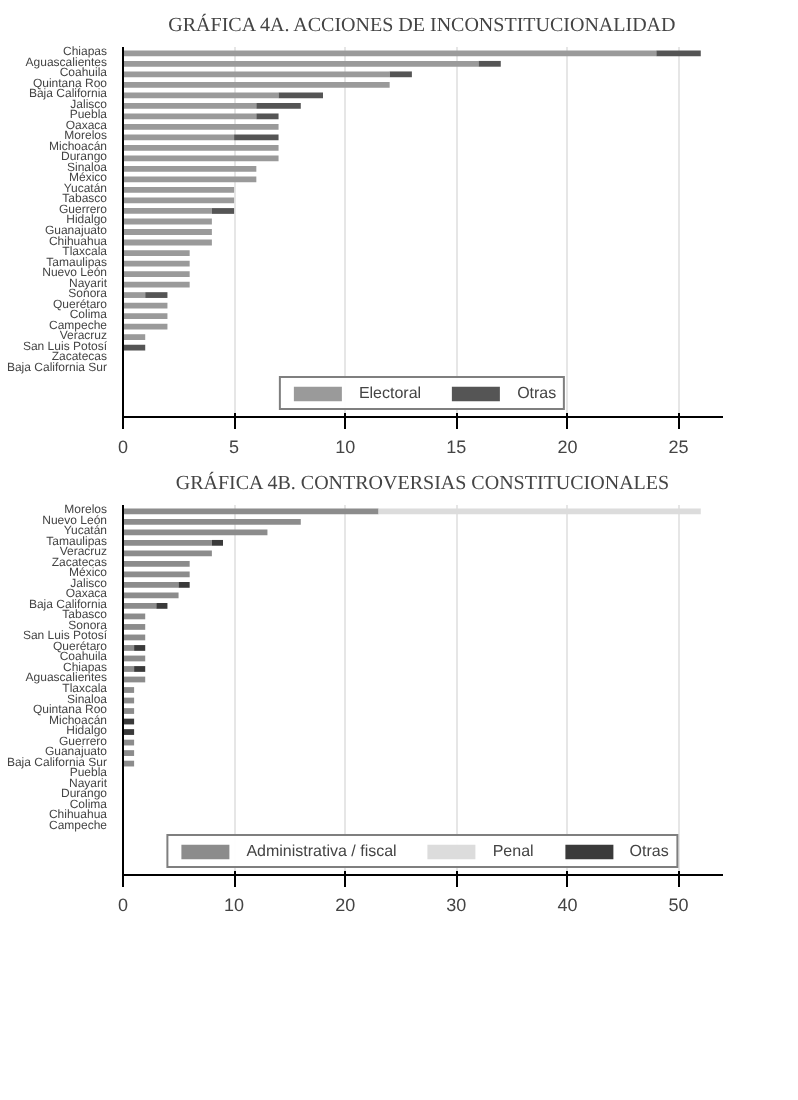  Describe the element at coordinates (234, 447) in the screenshot. I see `x-tick-label: 5` at that location.